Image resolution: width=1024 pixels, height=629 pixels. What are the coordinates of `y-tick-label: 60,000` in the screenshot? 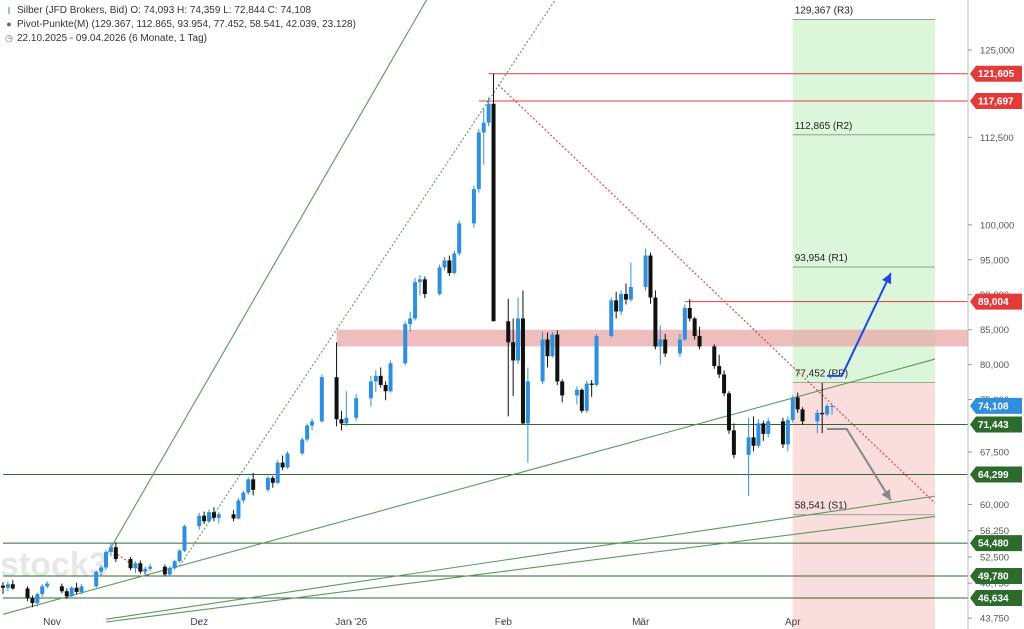 It's located at (994, 505).